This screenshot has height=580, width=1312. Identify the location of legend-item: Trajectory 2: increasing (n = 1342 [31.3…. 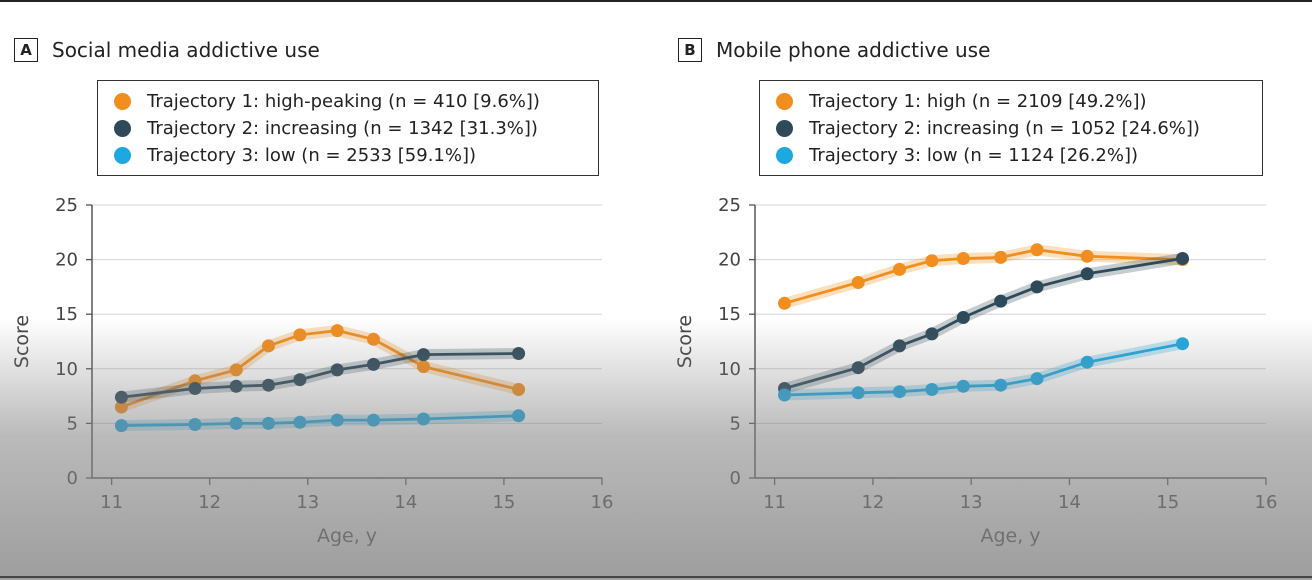
(356, 128).